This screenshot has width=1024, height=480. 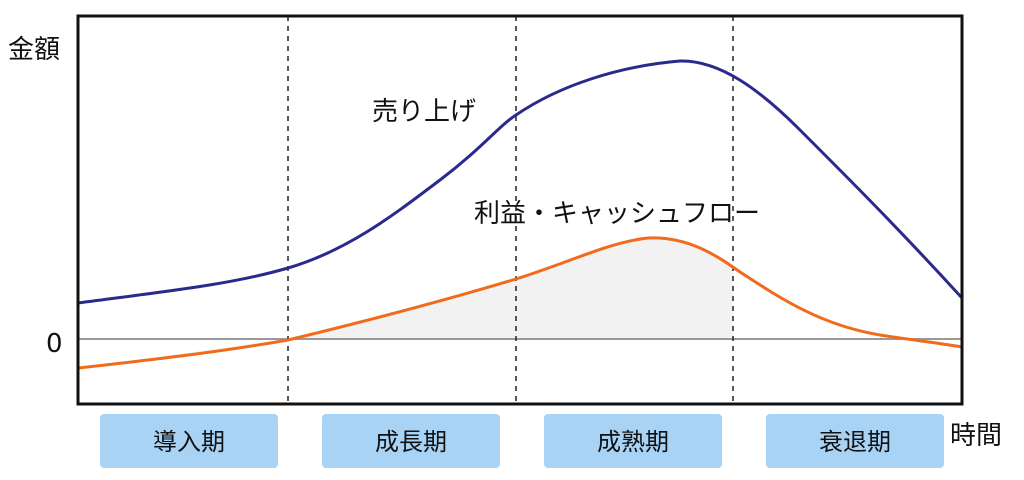 I want to click on phase-decline: 衰退期, so click(x=855, y=441).